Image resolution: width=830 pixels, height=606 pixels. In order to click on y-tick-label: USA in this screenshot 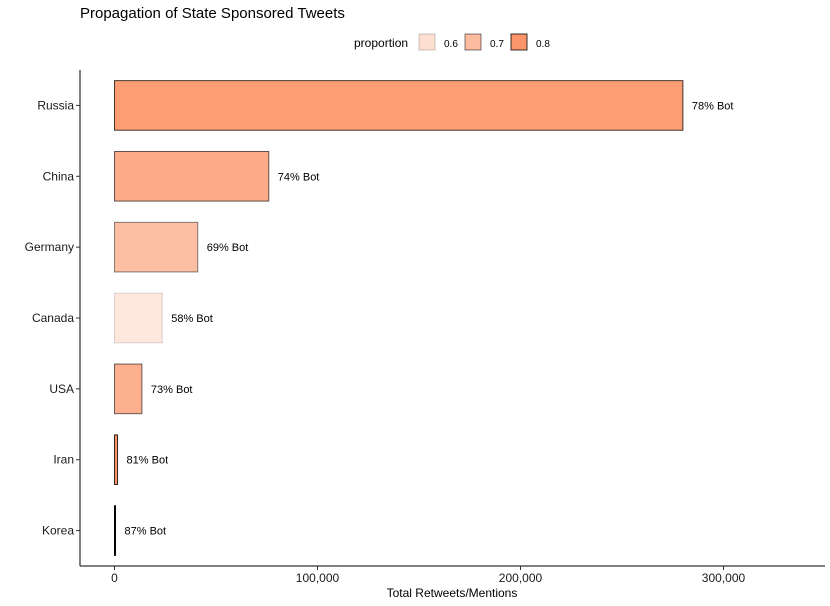, I will do `click(61, 389)`.